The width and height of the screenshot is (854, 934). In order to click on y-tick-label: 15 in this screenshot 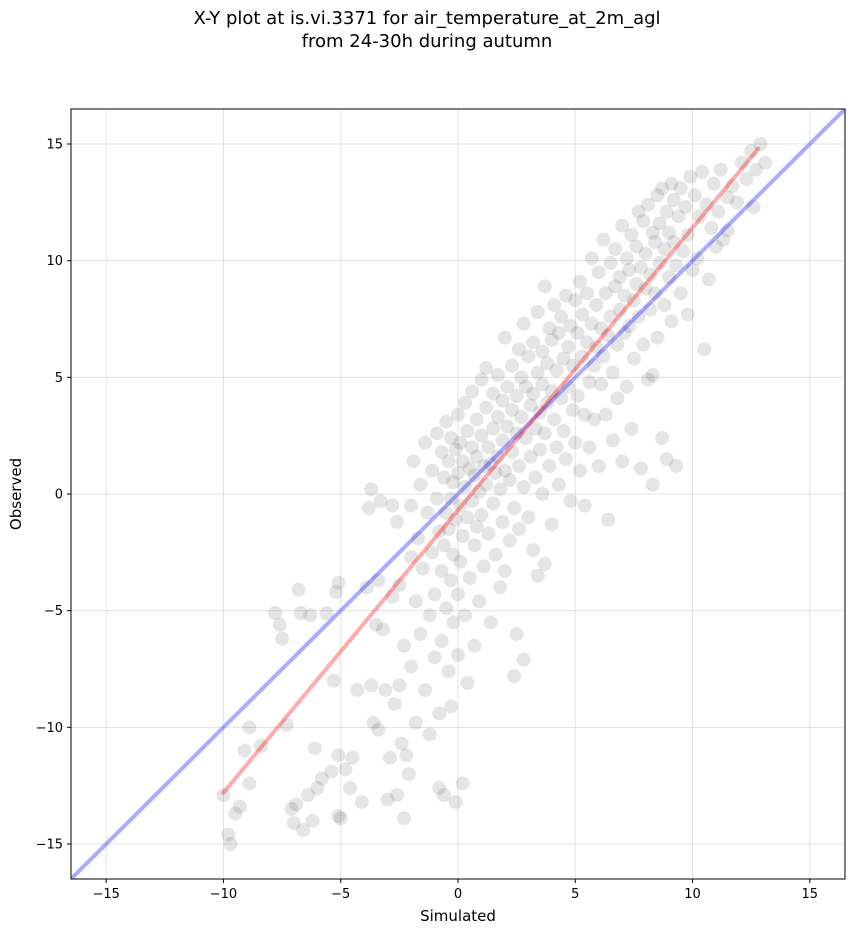, I will do `click(54, 145)`.